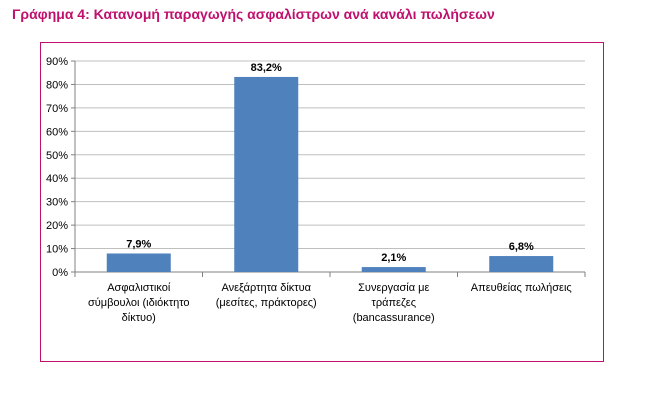 Image resolution: width=657 pixels, height=414 pixels. Describe the element at coordinates (521, 247) in the screenshot. I see `data-label: 6,8%` at that location.